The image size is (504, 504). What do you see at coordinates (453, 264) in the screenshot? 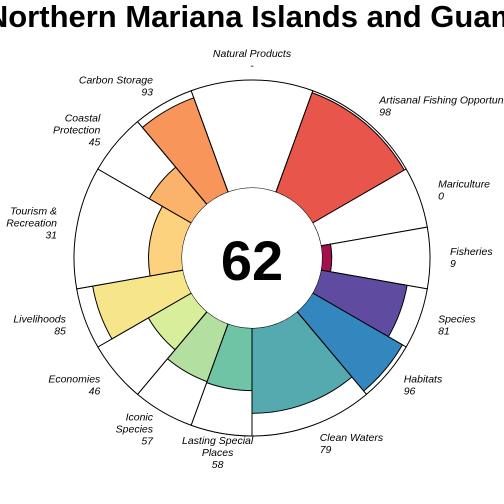
I see `petal-value: 9` at bounding box center [453, 264].